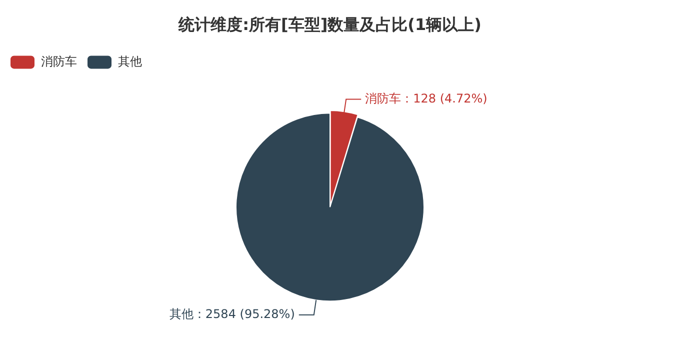 The image size is (700, 355). Describe the element at coordinates (426, 98) in the screenshot. I see `data-label: 消防车：128 (4.72%)` at that location.